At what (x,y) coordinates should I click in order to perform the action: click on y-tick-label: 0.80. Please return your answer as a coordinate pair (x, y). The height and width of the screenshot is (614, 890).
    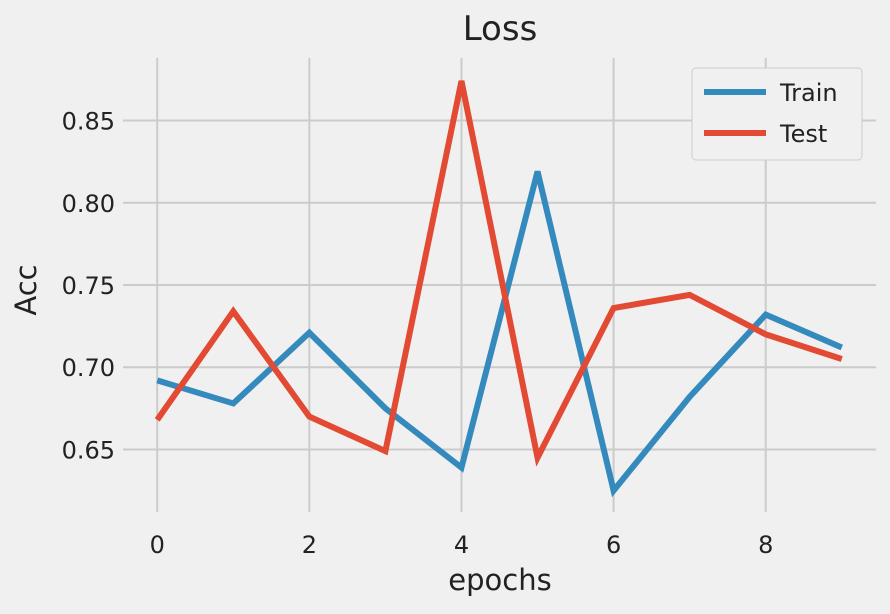
    Looking at the image, I should click on (88, 204).